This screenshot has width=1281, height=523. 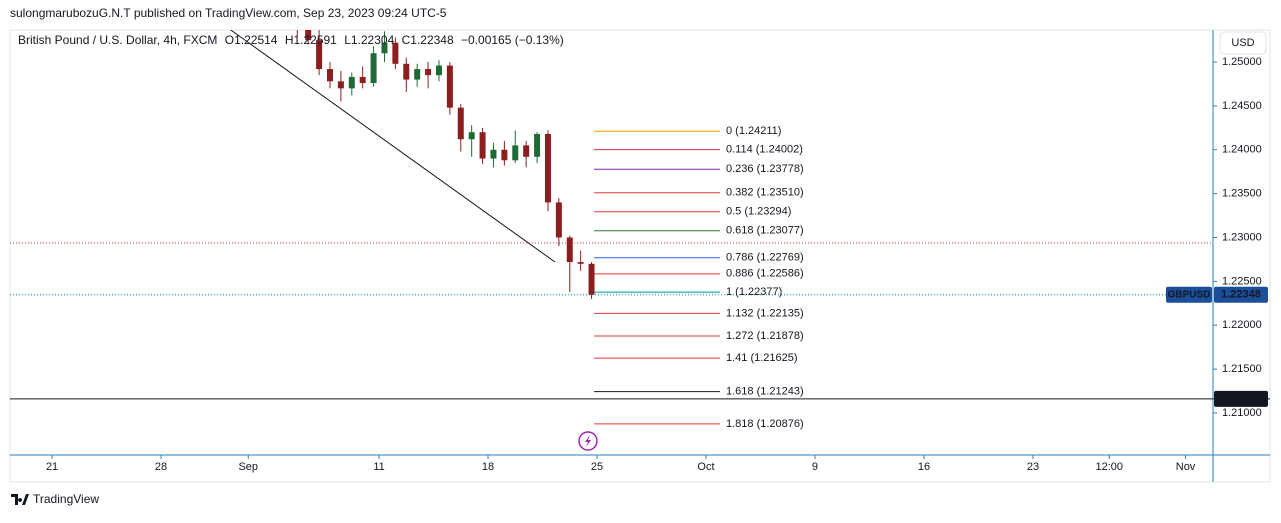 I want to click on legend-close: C1.22348, so click(x=428, y=40).